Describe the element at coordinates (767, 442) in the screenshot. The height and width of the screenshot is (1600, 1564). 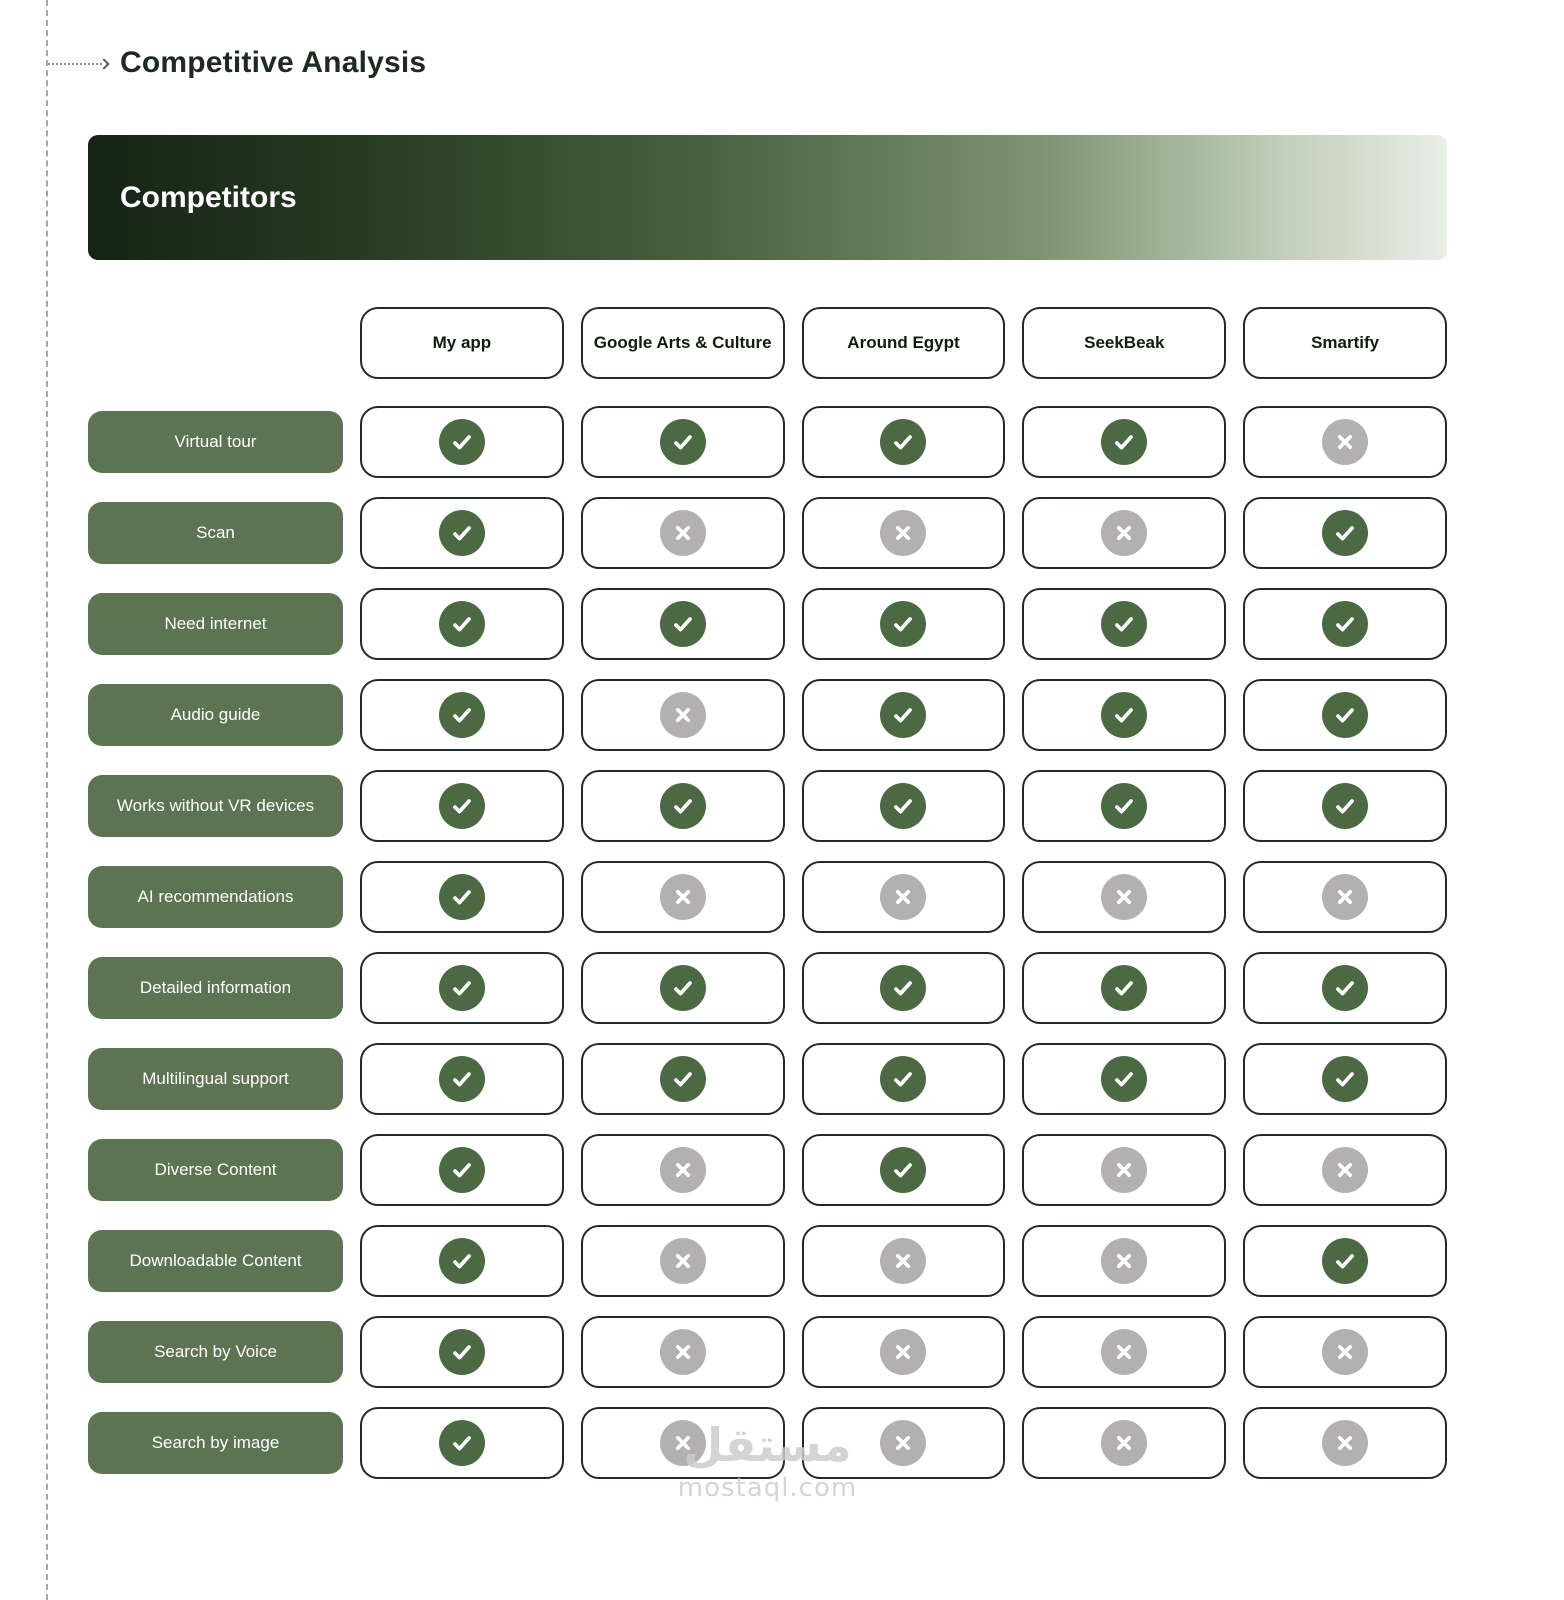
I see `table-row: Virtual tour` at that location.